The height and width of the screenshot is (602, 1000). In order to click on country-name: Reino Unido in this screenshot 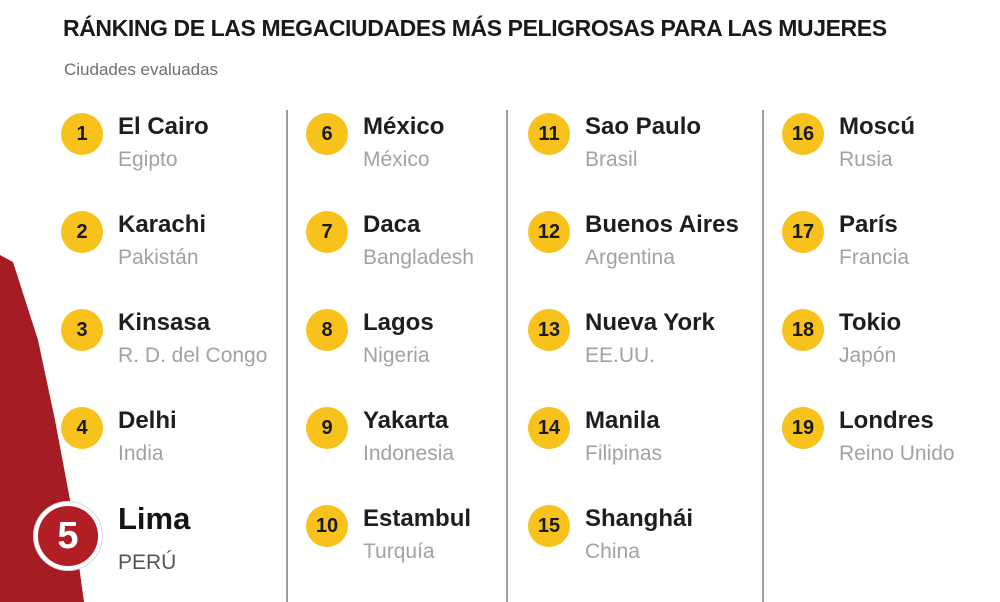, I will do `click(897, 453)`.